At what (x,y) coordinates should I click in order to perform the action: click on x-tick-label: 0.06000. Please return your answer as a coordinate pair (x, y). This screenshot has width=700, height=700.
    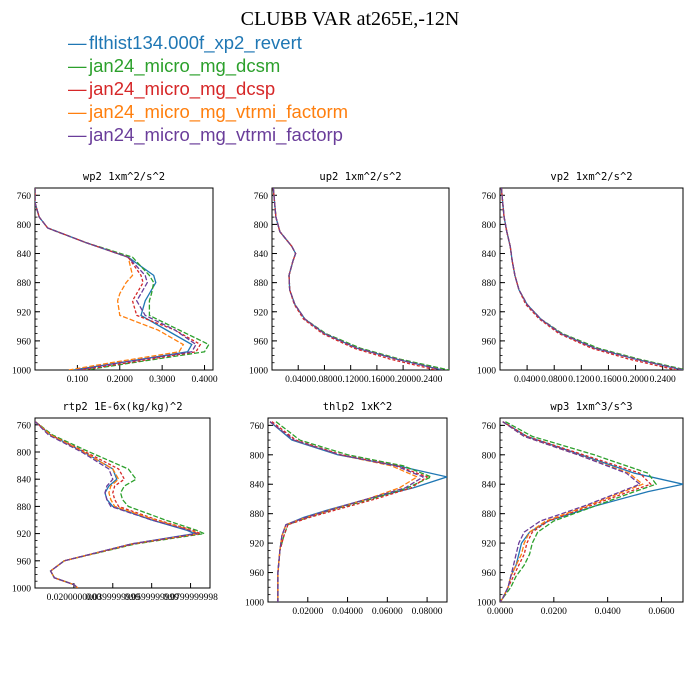
    Looking at the image, I should click on (387, 612).